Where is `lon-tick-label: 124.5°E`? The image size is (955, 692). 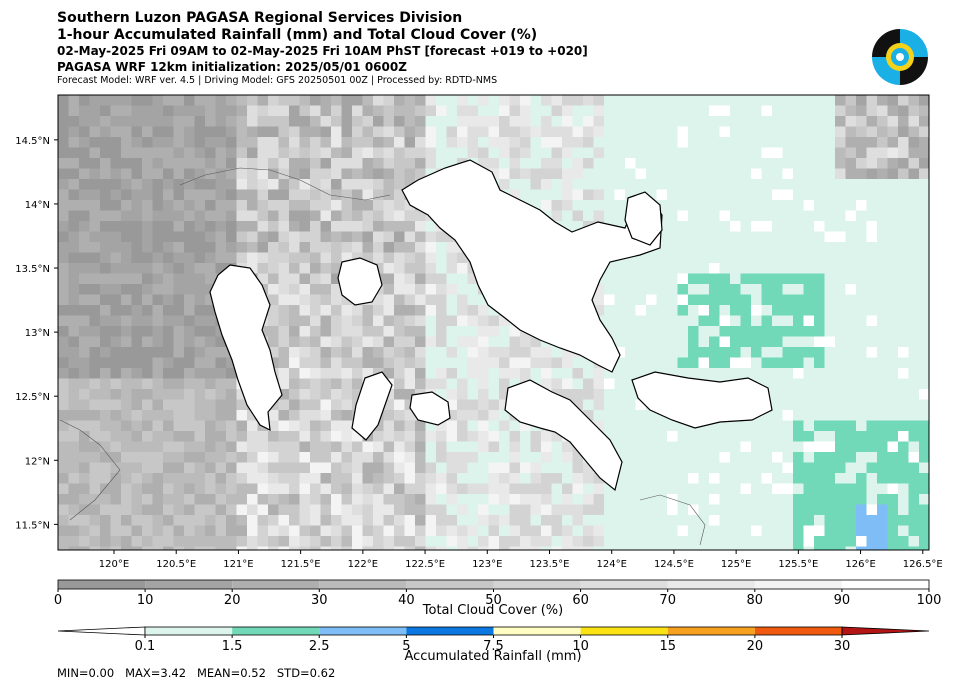
lon-tick-label: 124.5°E is located at coordinates (674, 564).